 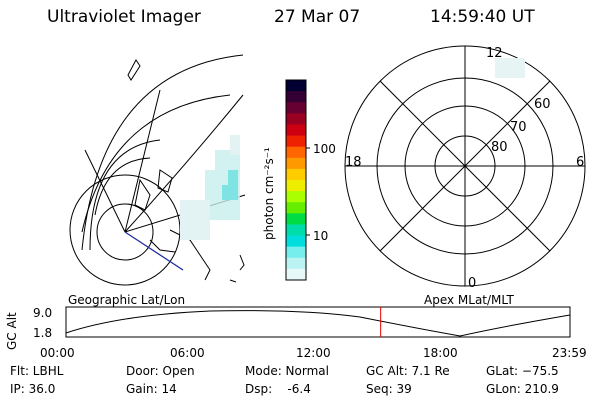 I want to click on dsp-info: Dsp: -6.4, so click(x=278, y=389).